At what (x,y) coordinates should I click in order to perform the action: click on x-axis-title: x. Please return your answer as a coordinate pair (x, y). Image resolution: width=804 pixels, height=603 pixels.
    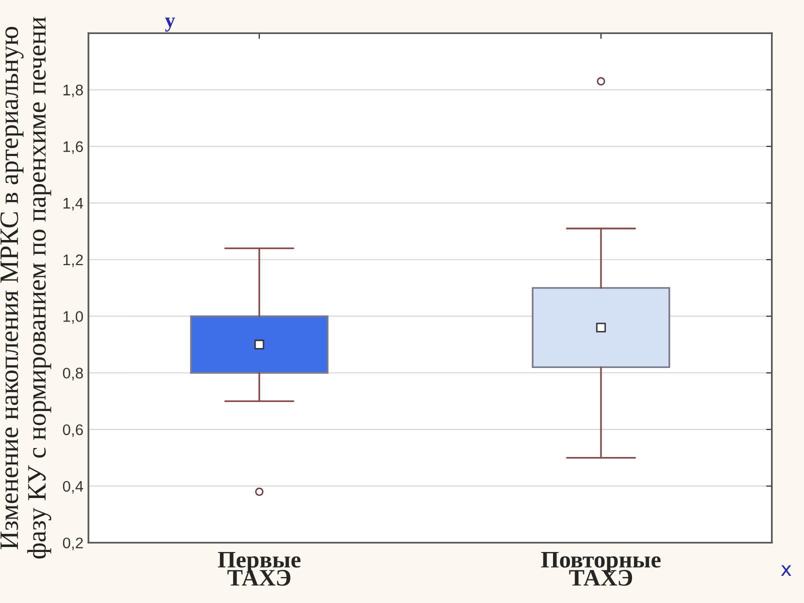
    Looking at the image, I should click on (786, 570).